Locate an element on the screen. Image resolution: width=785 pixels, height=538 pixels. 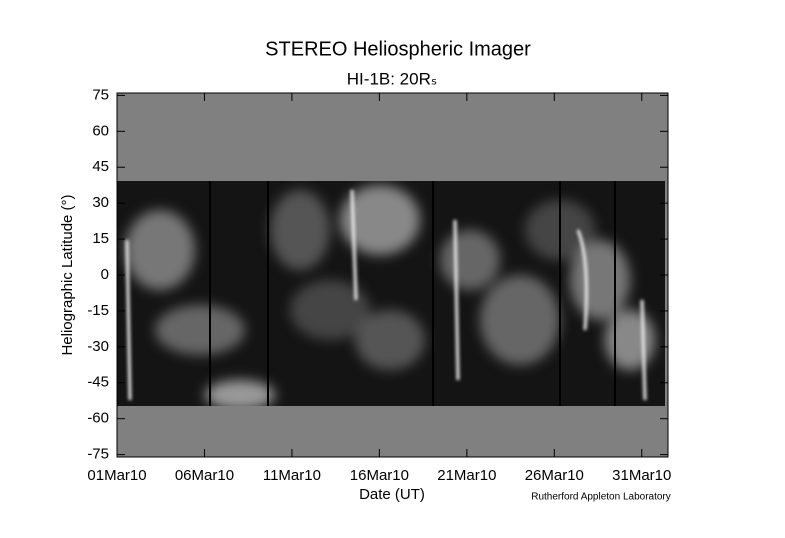
x-axis-label: Date (UT) is located at coordinates (392, 494).